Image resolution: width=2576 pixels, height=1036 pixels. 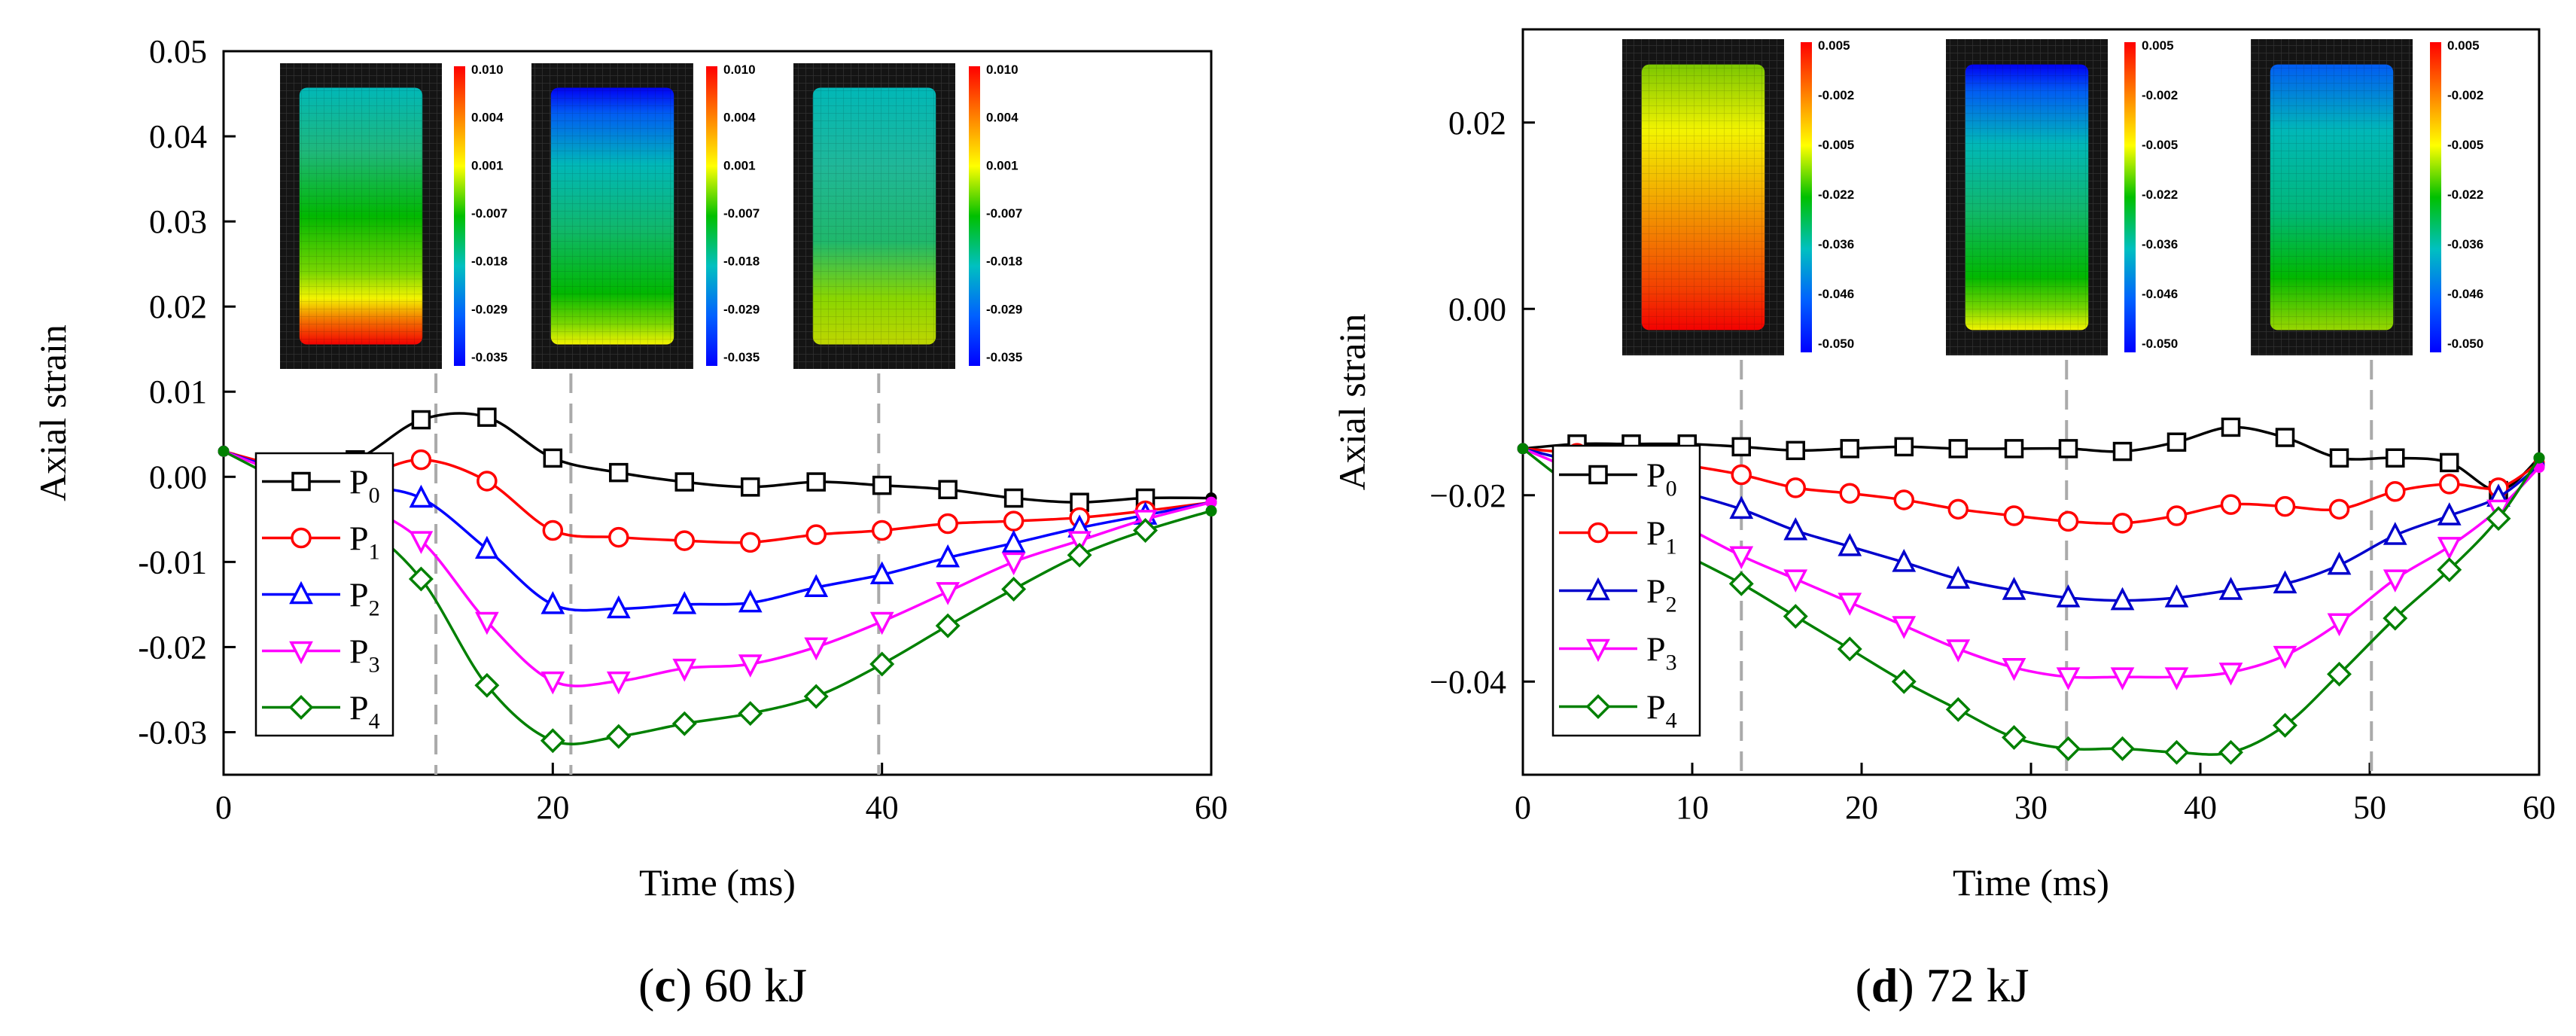 I want to click on contour-inset-3: 0.010 0.004 0.001 -0.007 -0.018 -0.029 -0.035, so click(x=908, y=215).